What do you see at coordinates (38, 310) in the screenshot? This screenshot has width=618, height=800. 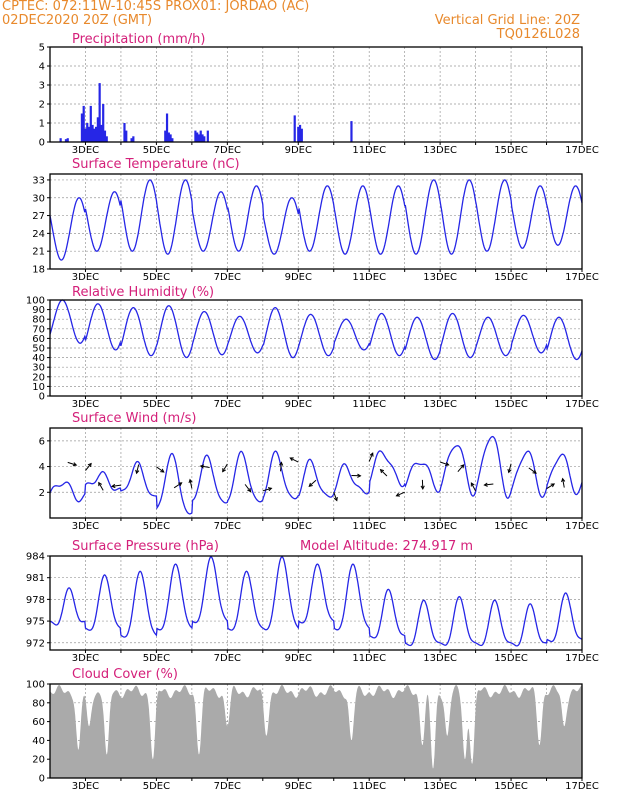 I see `y-tick-label: 90` at bounding box center [38, 310].